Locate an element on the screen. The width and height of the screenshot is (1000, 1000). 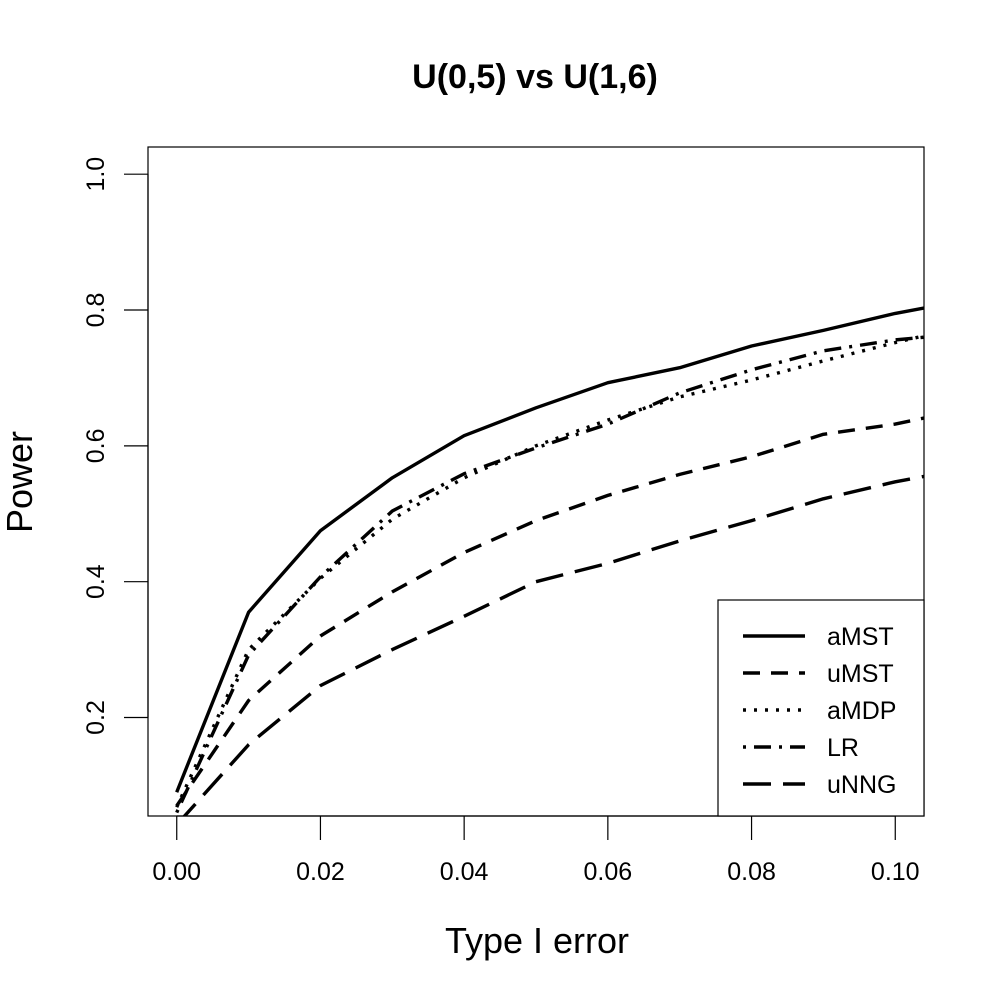
x-tick-label: 0.02 is located at coordinates (320, 872).